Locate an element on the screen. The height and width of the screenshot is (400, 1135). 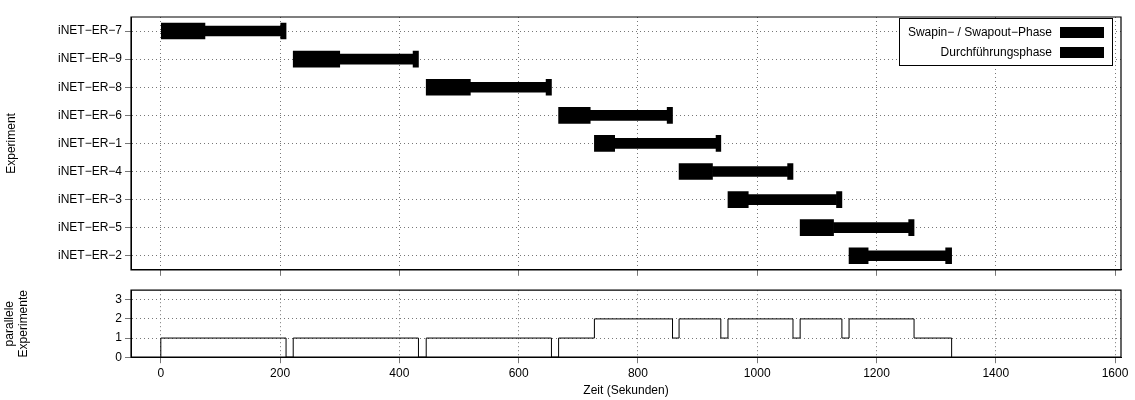
legend-label: Durchführungsphase is located at coordinates (996, 52).